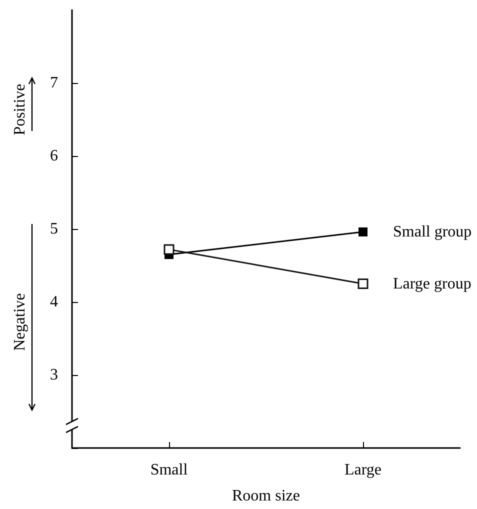  What do you see at coordinates (20, 110) in the screenshot?
I see `text: Positive` at bounding box center [20, 110].